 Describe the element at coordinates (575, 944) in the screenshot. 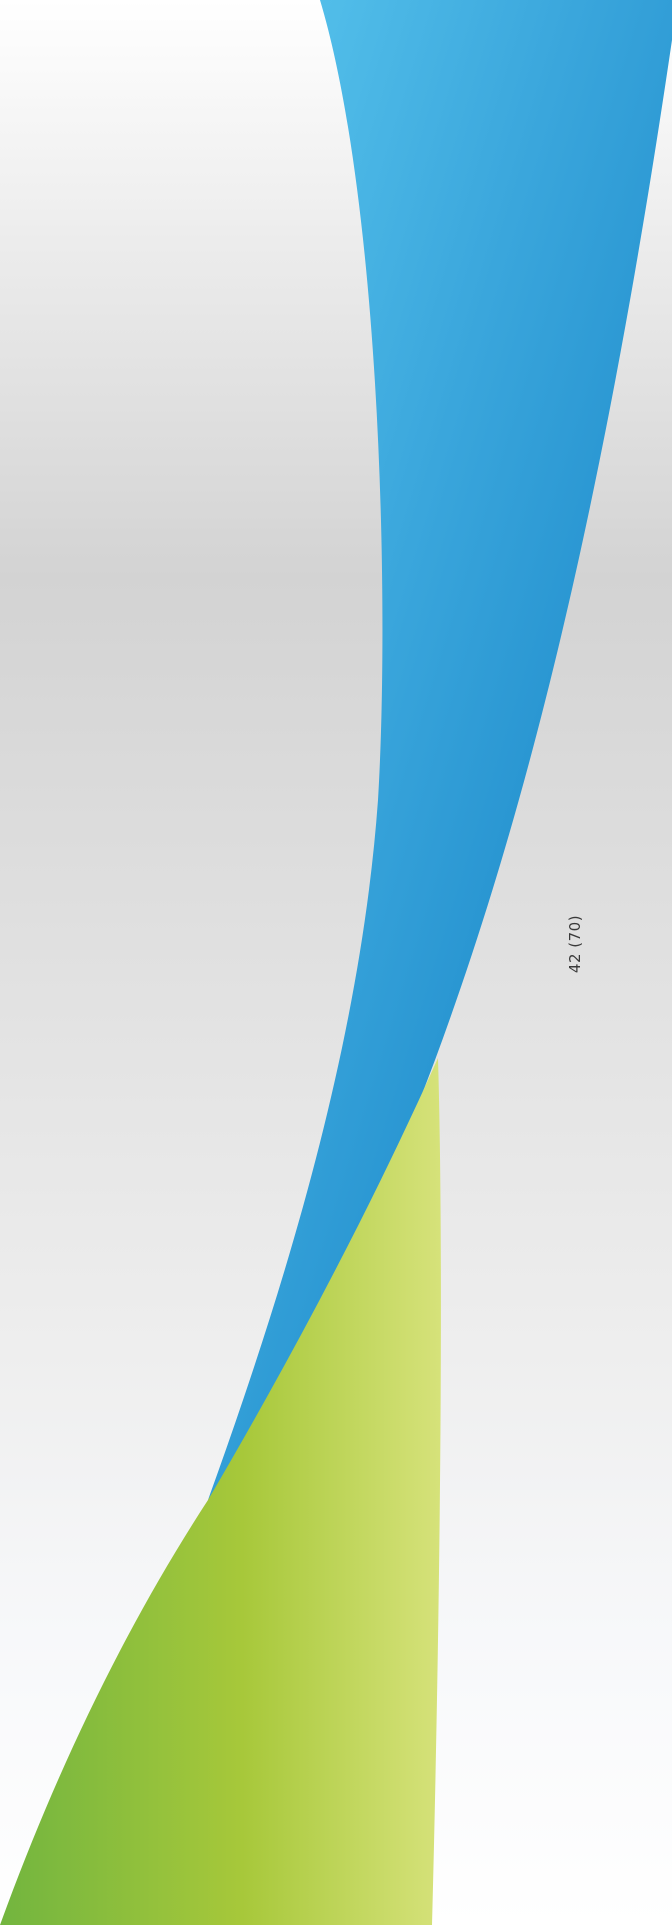

I see `page-number: 42 (70)` at that location.